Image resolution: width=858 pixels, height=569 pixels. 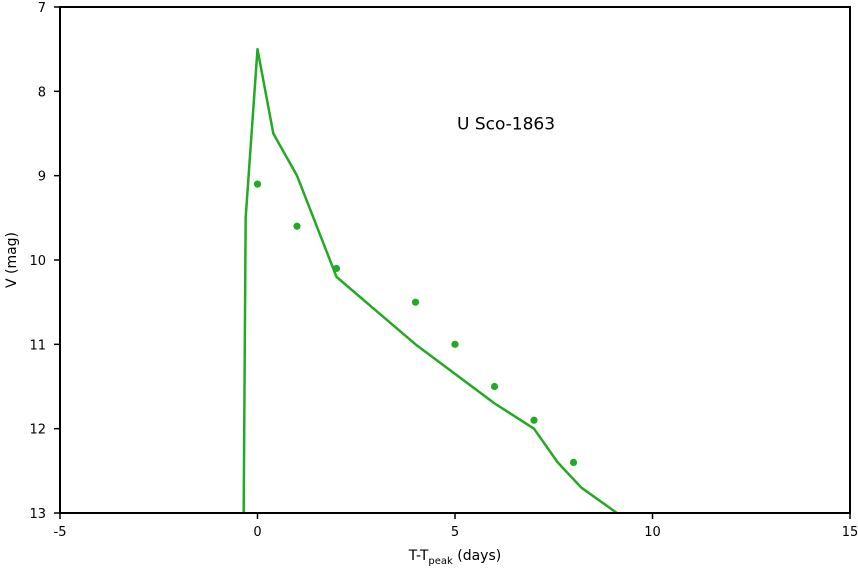 What do you see at coordinates (37, 345) in the screenshot?
I see `y-tick-label: 11` at bounding box center [37, 345].